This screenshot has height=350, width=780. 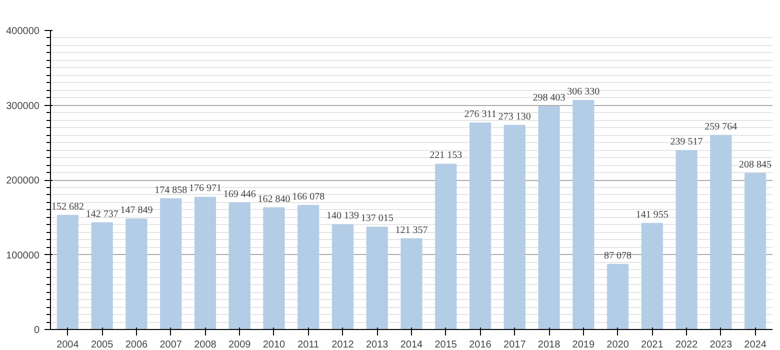 What do you see at coordinates (171, 190) in the screenshot?
I see `data-label: 174 858` at bounding box center [171, 190].